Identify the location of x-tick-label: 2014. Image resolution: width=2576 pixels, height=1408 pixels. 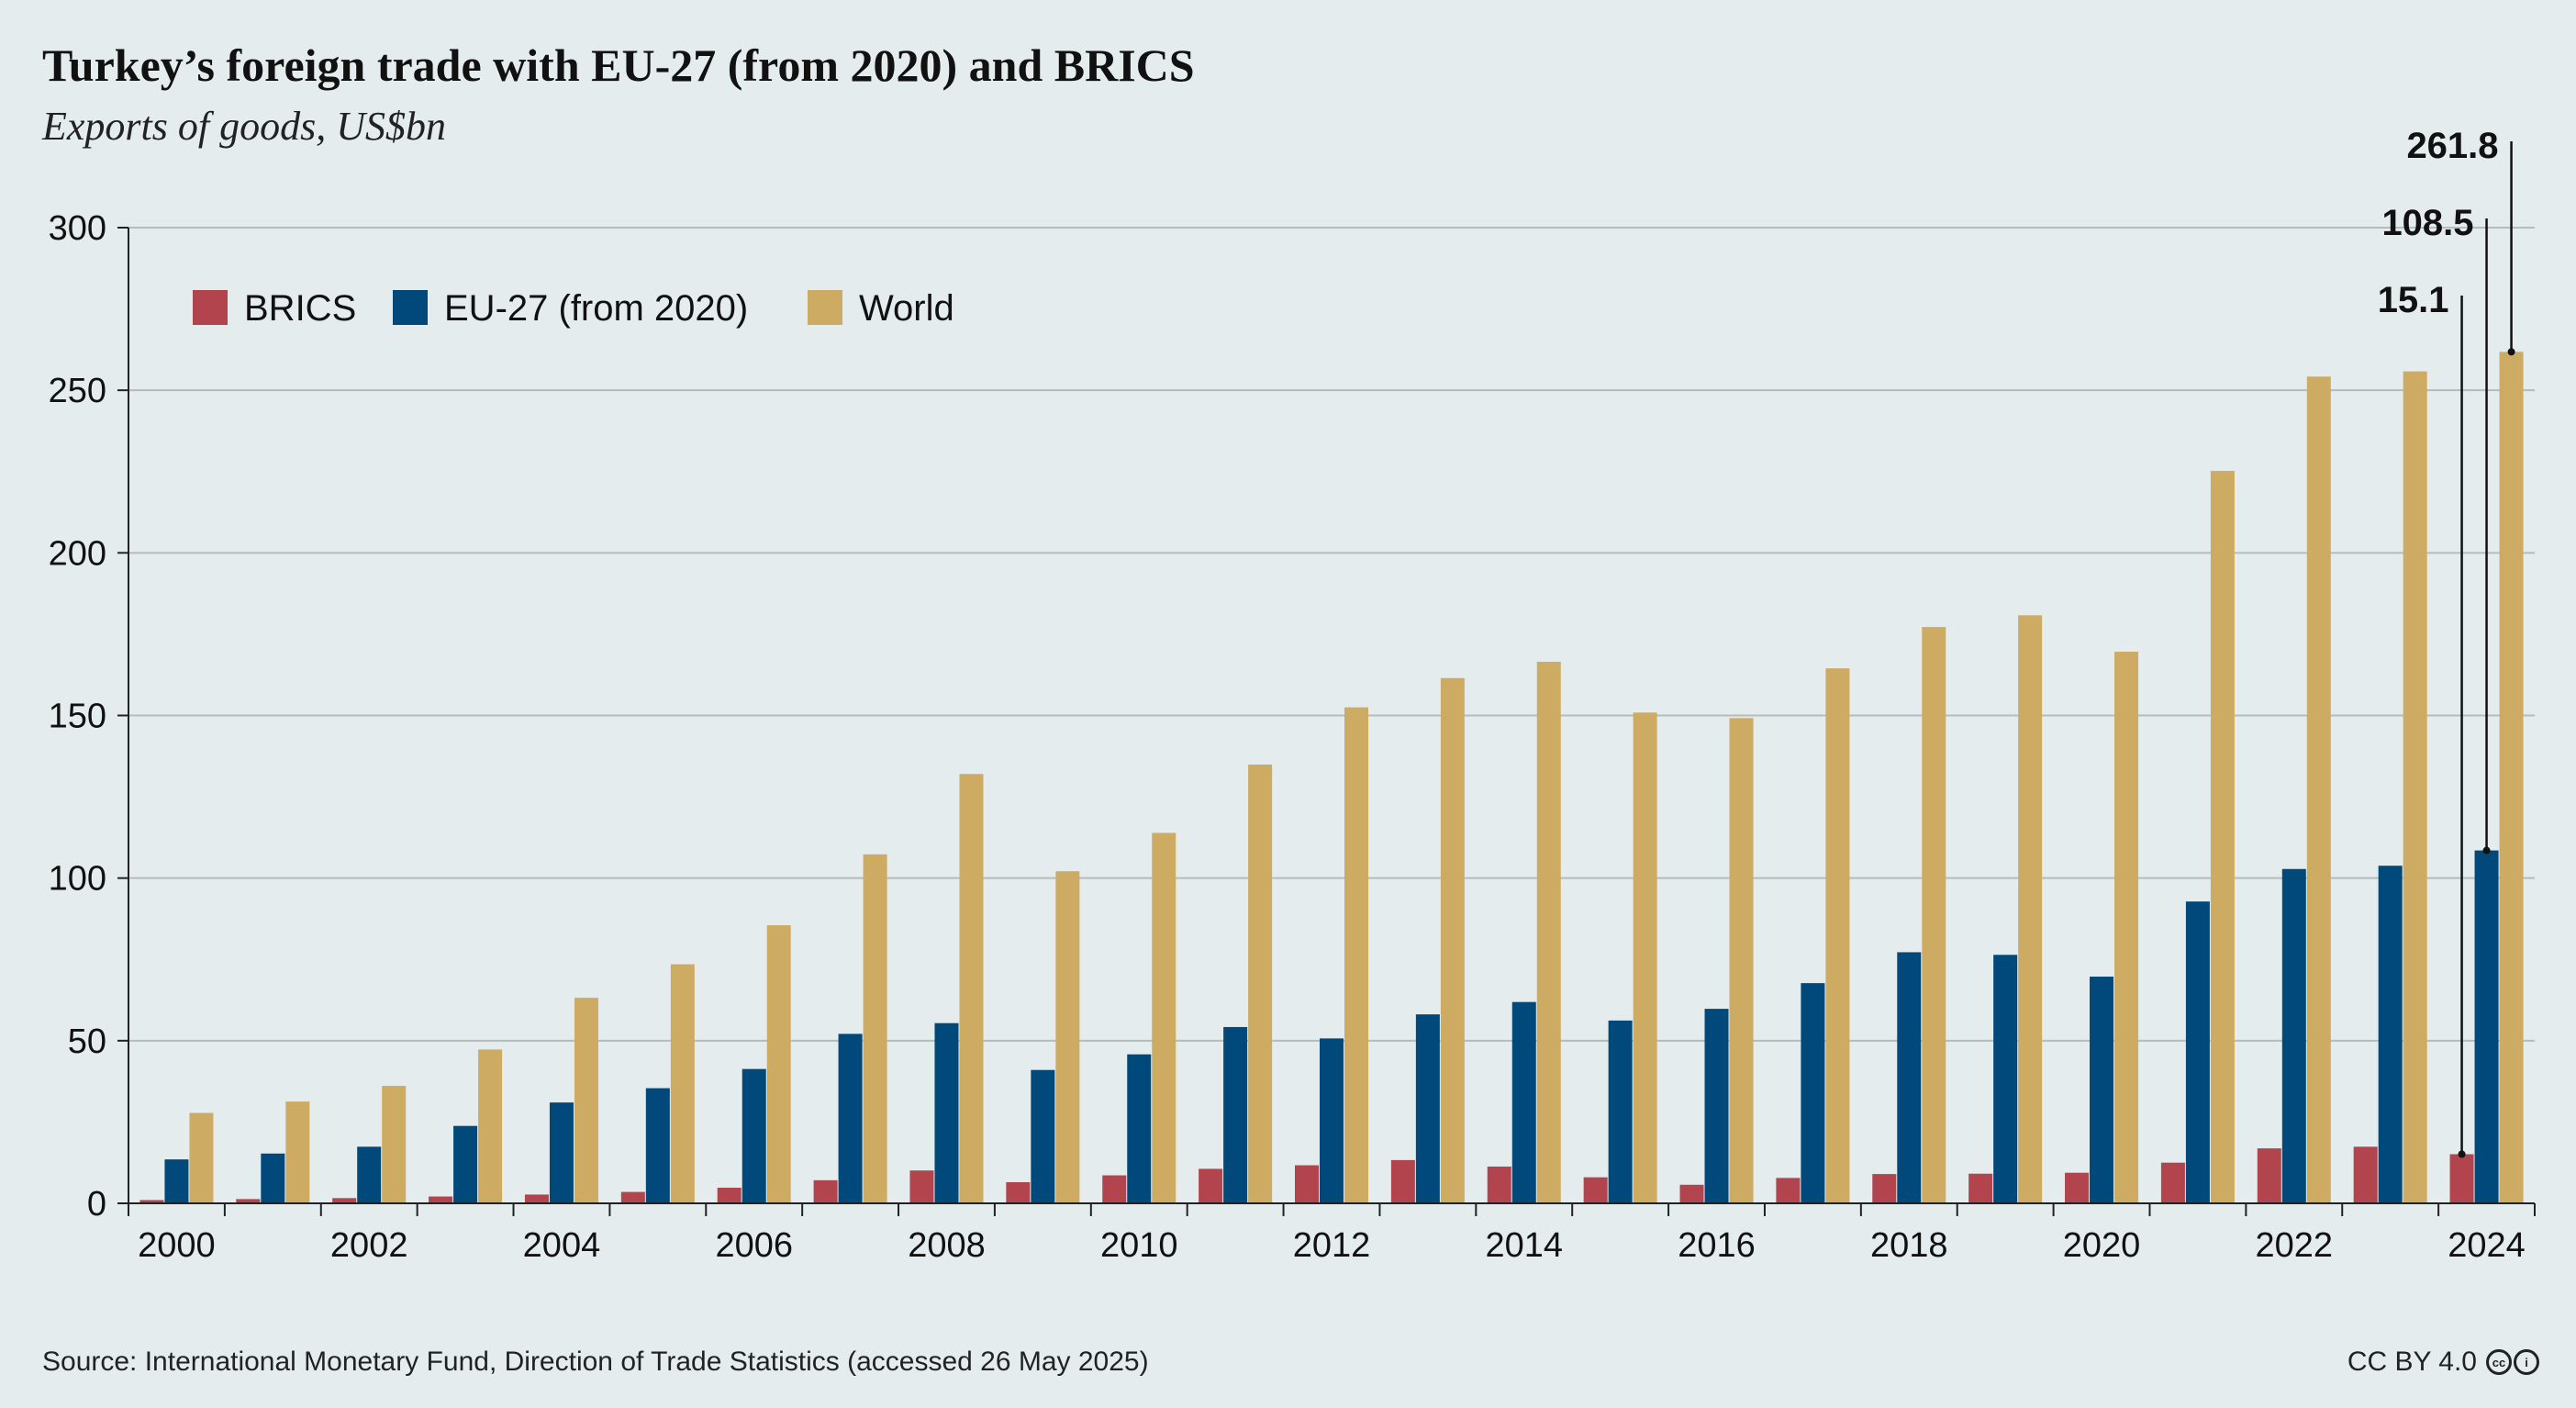
(1524, 1245).